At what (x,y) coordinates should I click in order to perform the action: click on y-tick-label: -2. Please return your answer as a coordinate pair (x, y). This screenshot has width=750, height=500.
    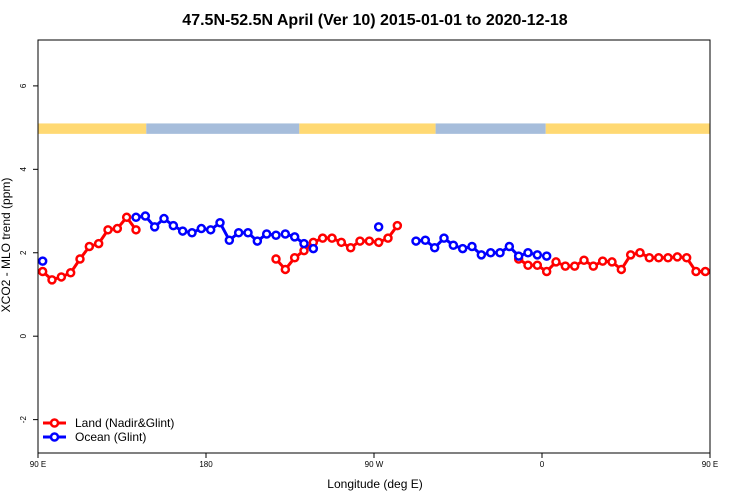
    Looking at the image, I should click on (23, 420).